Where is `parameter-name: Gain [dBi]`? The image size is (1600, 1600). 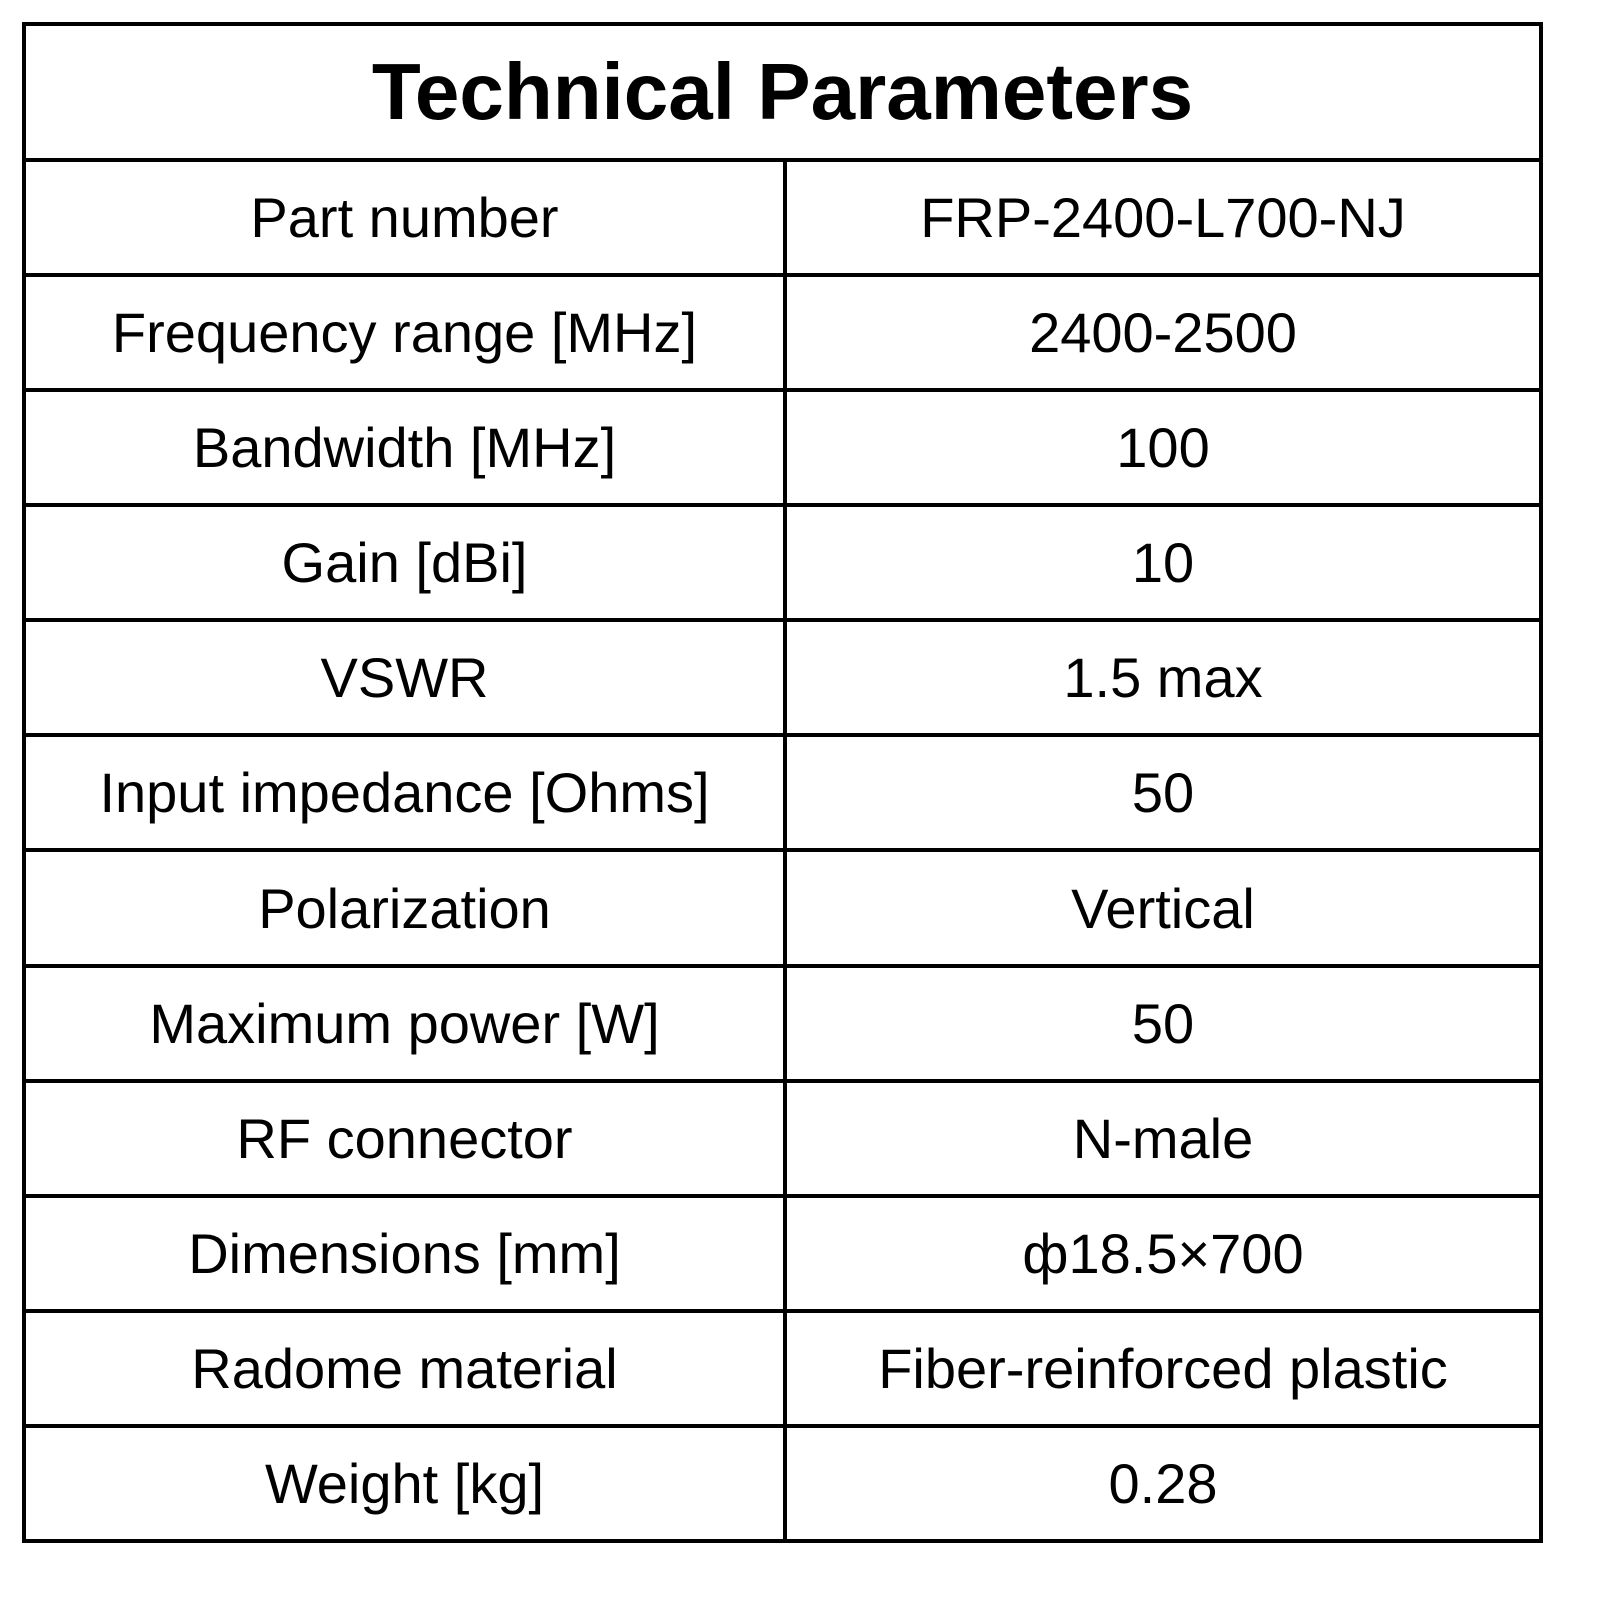 parameter-name: Gain [dBi] is located at coordinates (404, 563).